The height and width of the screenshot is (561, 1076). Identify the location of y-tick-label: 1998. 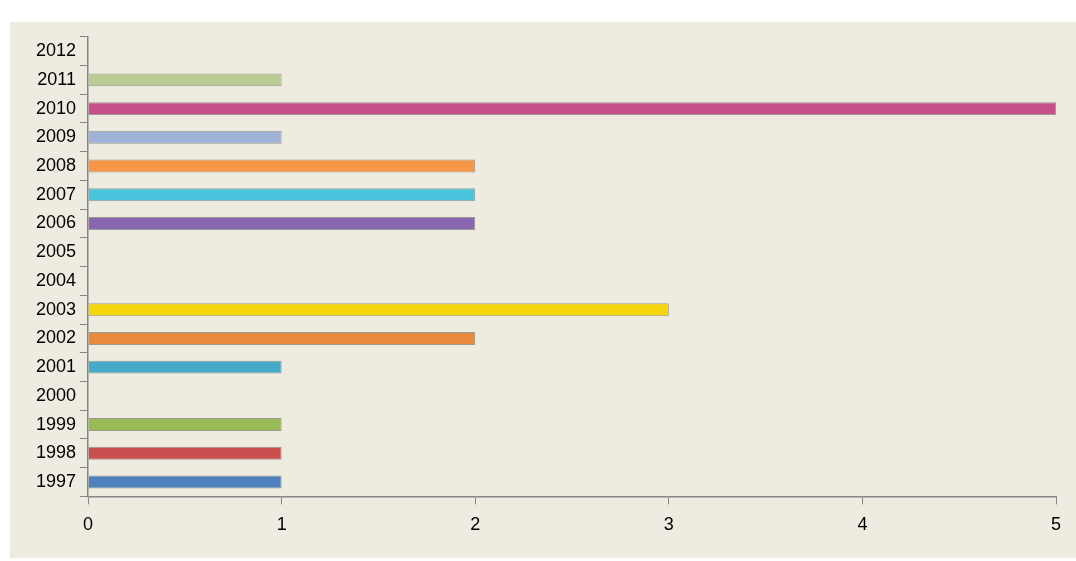
(56, 452).